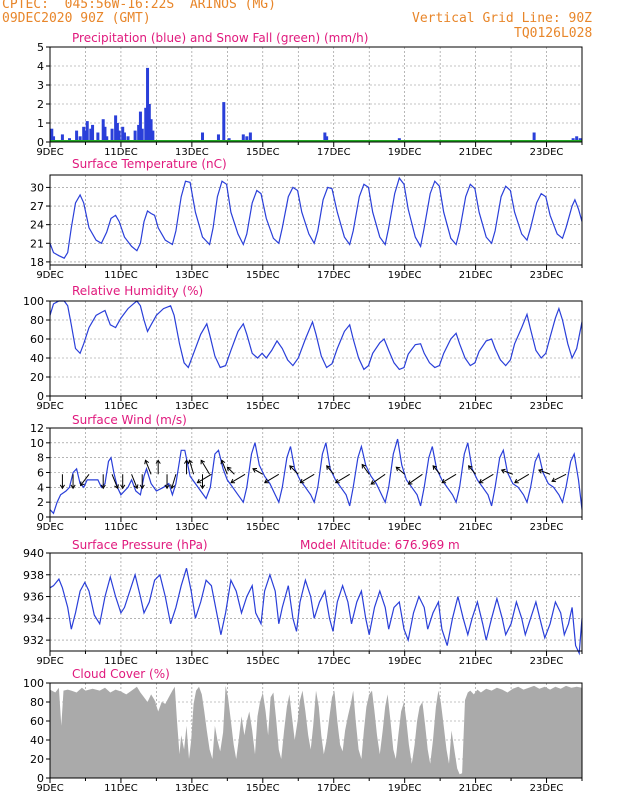  I want to click on wind-xtick-label: 15DEC, so click(263, 527).